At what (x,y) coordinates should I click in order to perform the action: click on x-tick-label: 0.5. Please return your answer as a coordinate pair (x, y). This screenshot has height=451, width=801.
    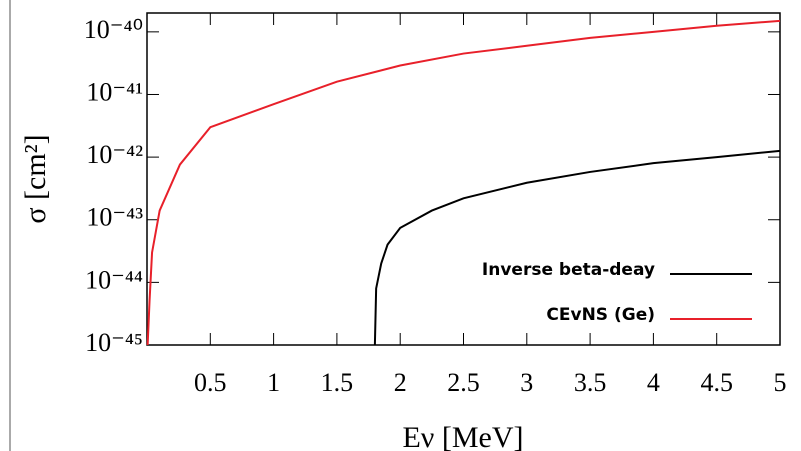
    Looking at the image, I should click on (210, 382).